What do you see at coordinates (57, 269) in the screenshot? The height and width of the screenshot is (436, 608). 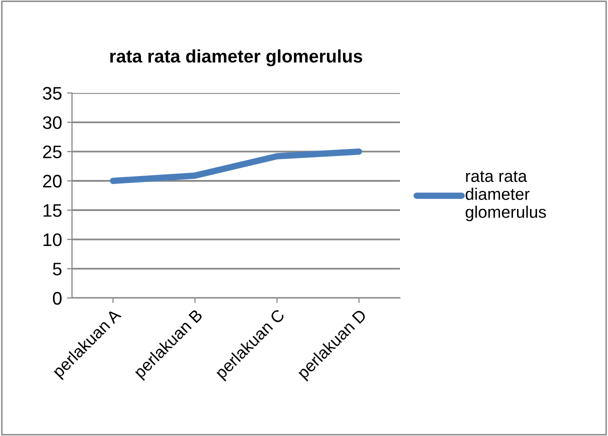 I see `y-tick-label: 5` at bounding box center [57, 269].